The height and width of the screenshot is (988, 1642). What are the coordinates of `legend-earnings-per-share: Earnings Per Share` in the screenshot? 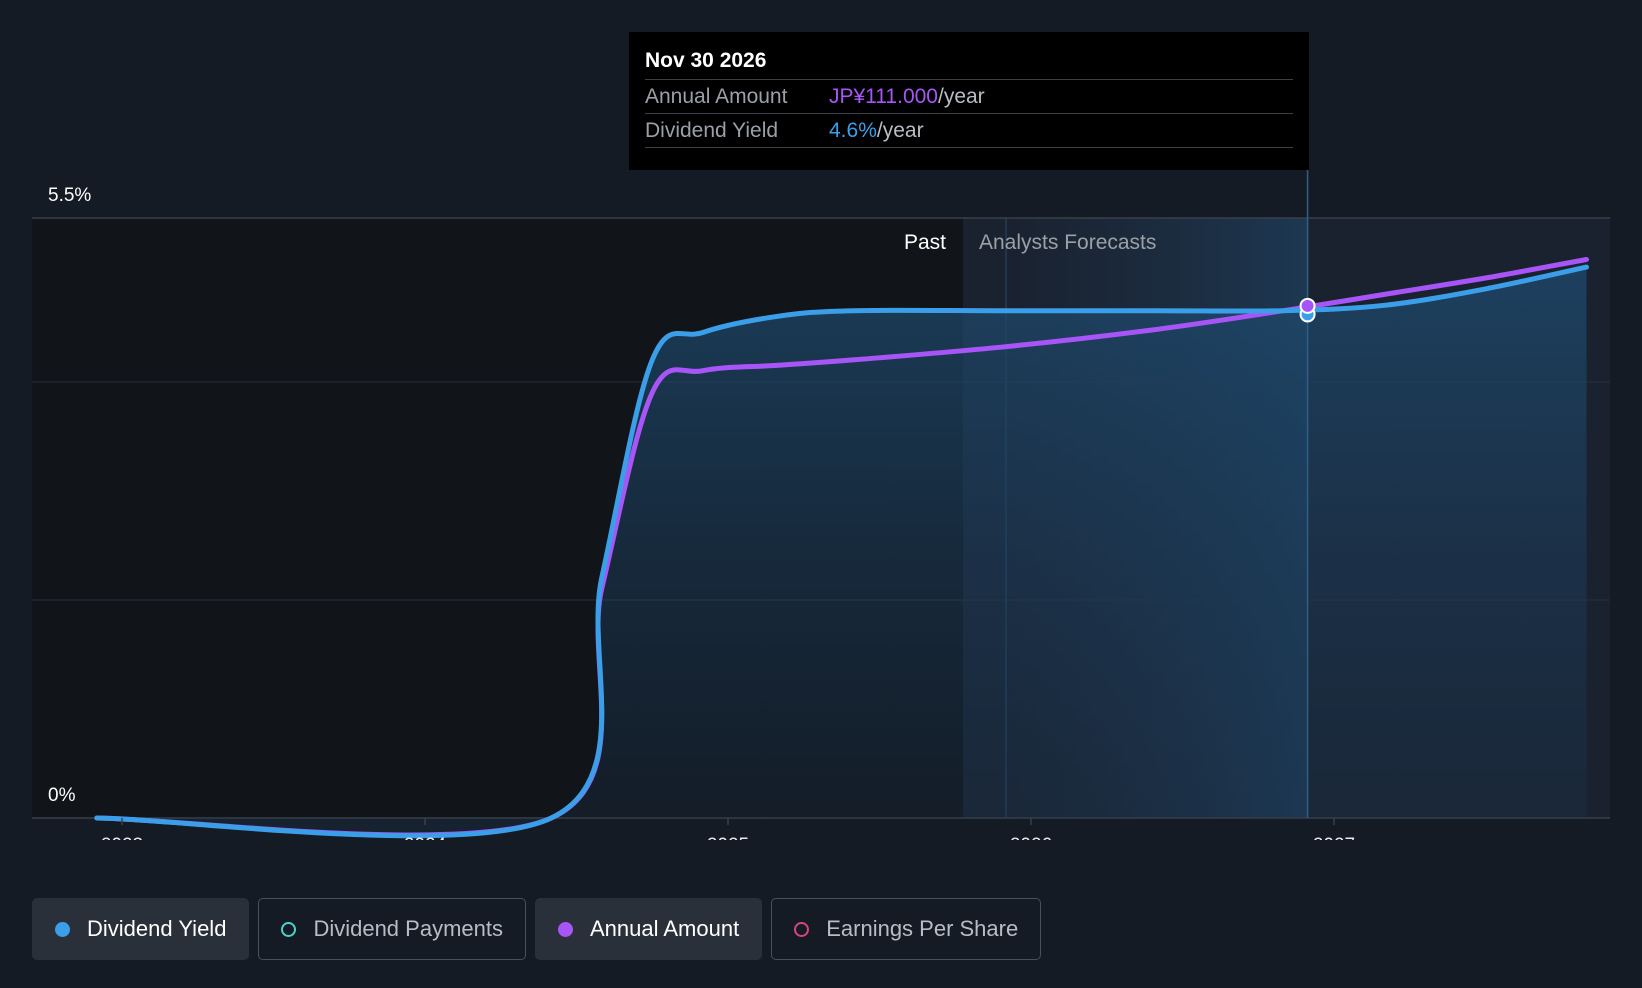 It's located at (906, 929).